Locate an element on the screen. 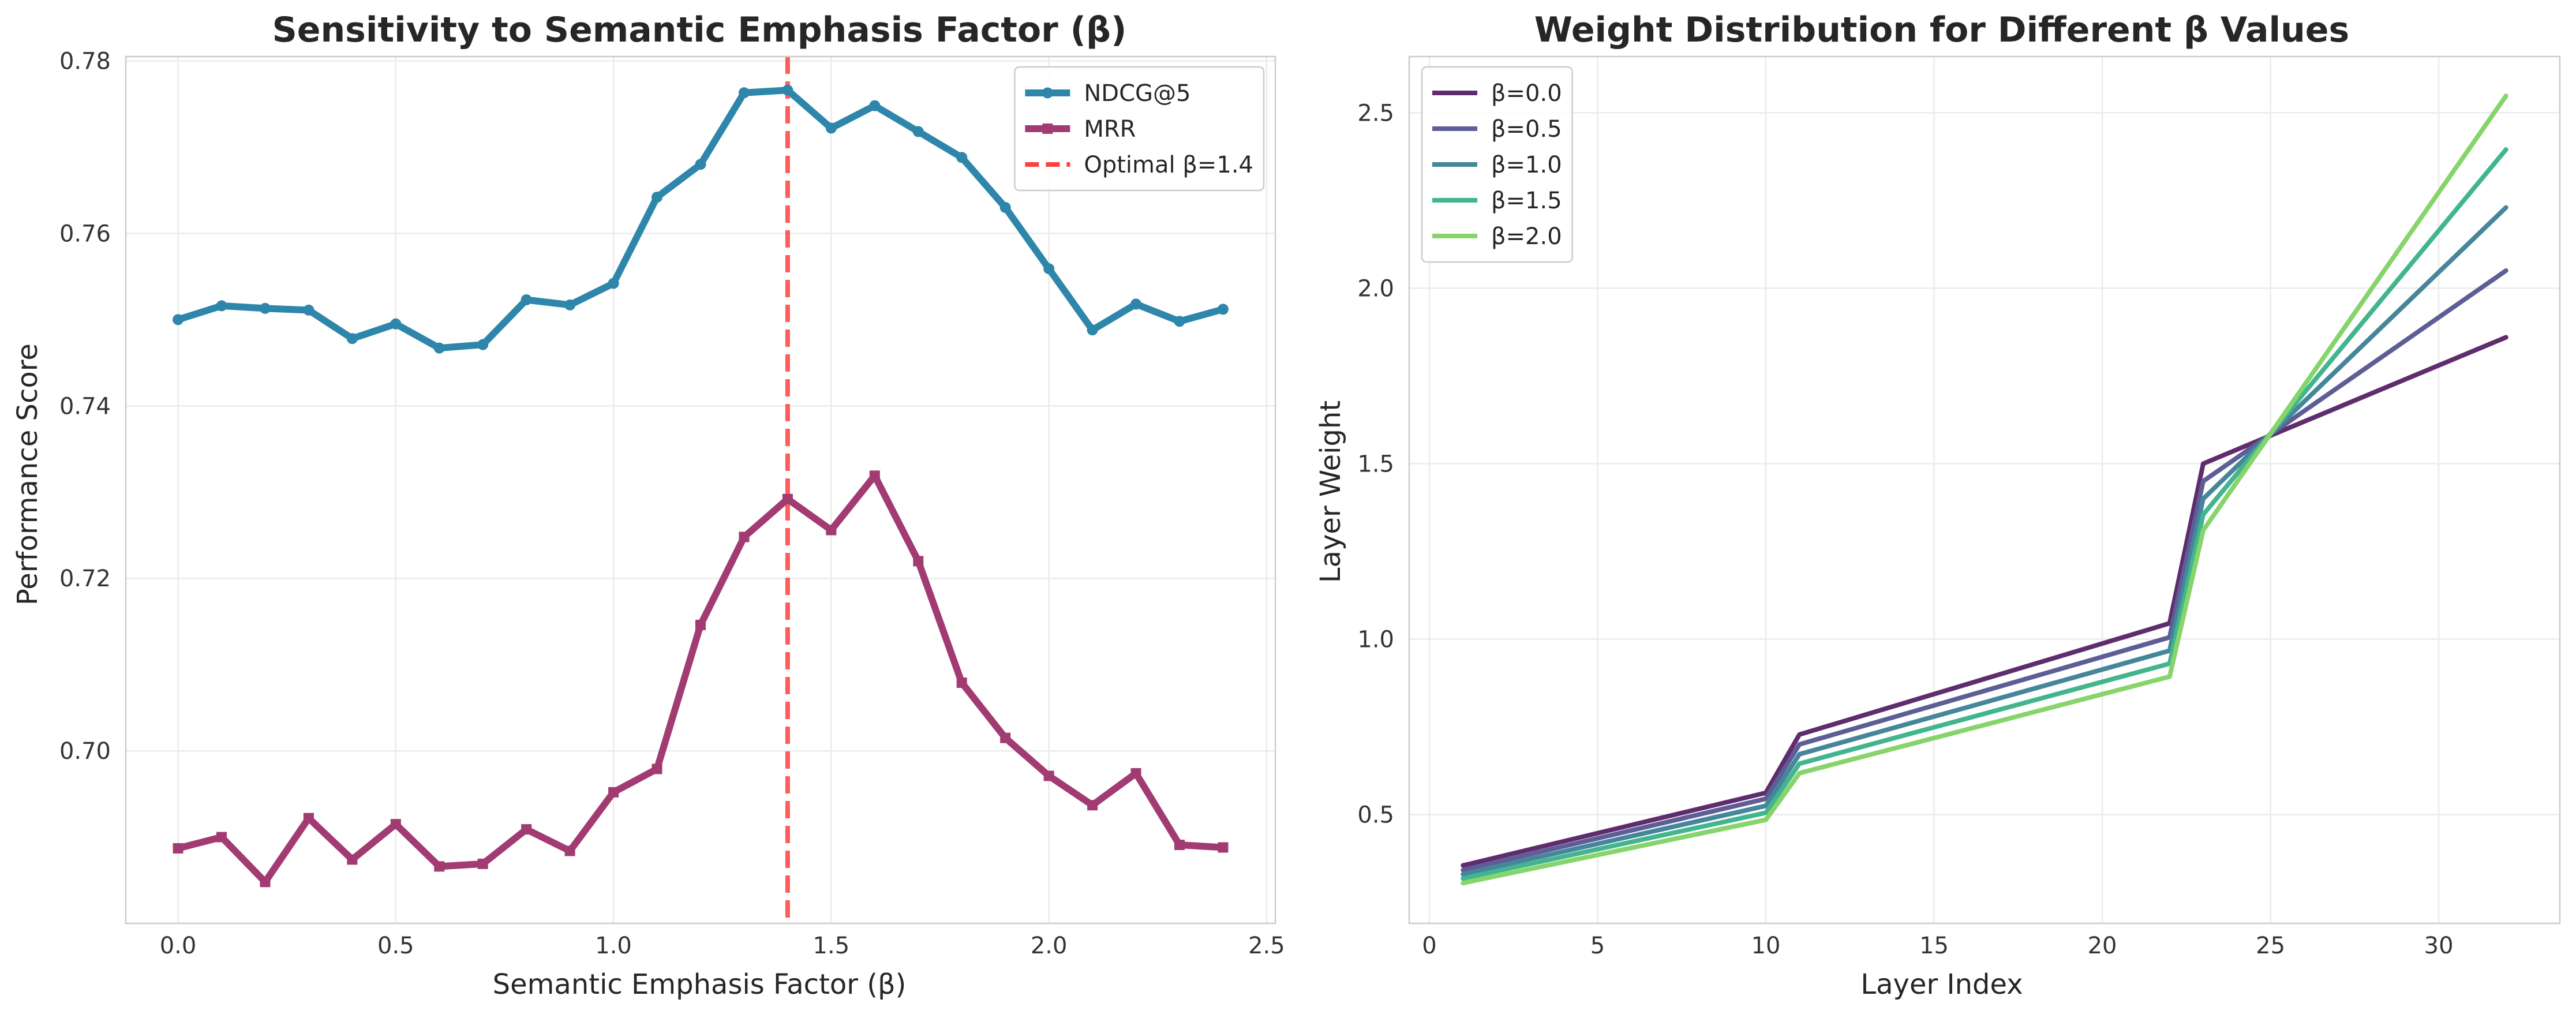 The height and width of the screenshot is (1018, 2576). x-tick-label: 2.5 is located at coordinates (1266, 946).